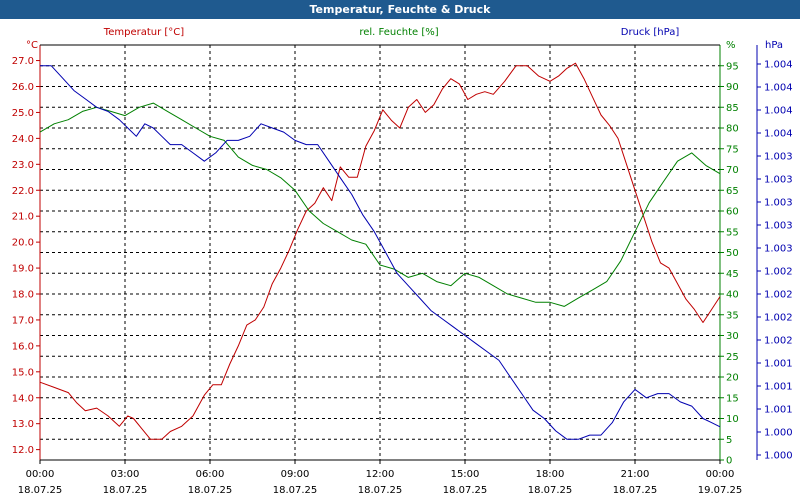  Describe the element at coordinates (732, 419) in the screenshot. I see `hum-tick-label: 10` at that location.